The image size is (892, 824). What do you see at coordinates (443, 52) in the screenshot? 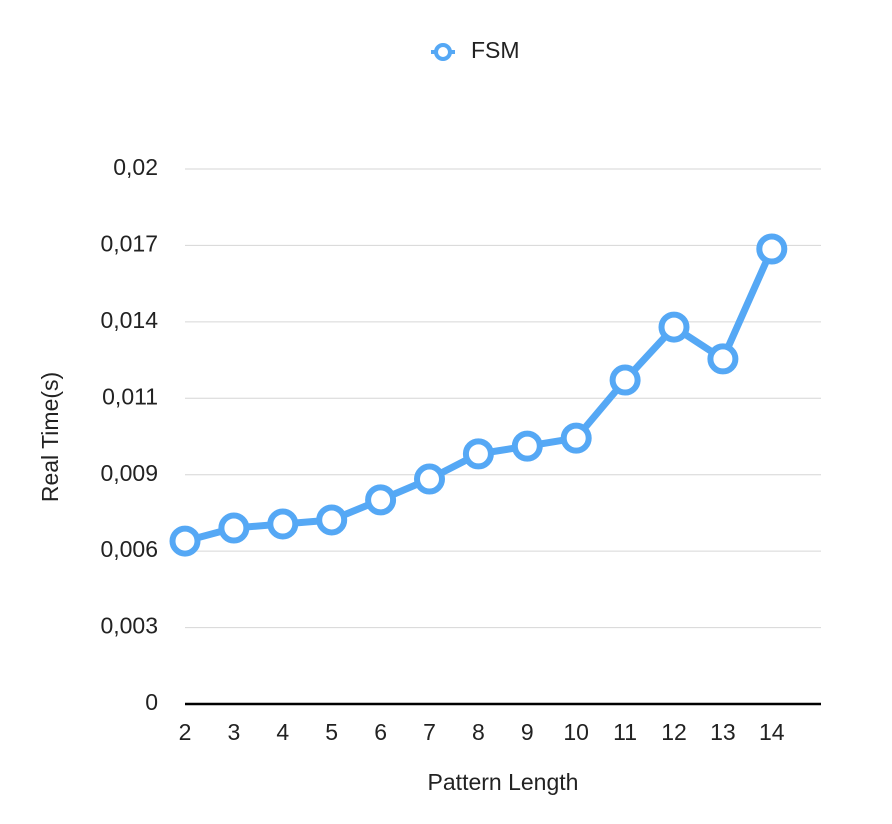
I see `legend-marker` at bounding box center [443, 52].